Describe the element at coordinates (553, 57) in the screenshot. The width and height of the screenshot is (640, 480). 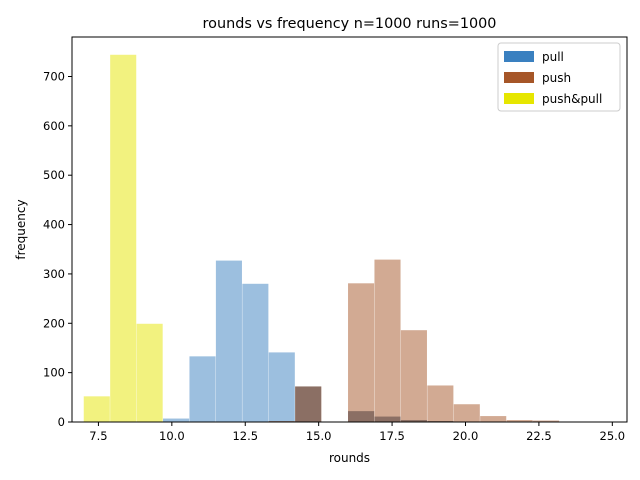
I see `legend-label-pull: pull` at that location.